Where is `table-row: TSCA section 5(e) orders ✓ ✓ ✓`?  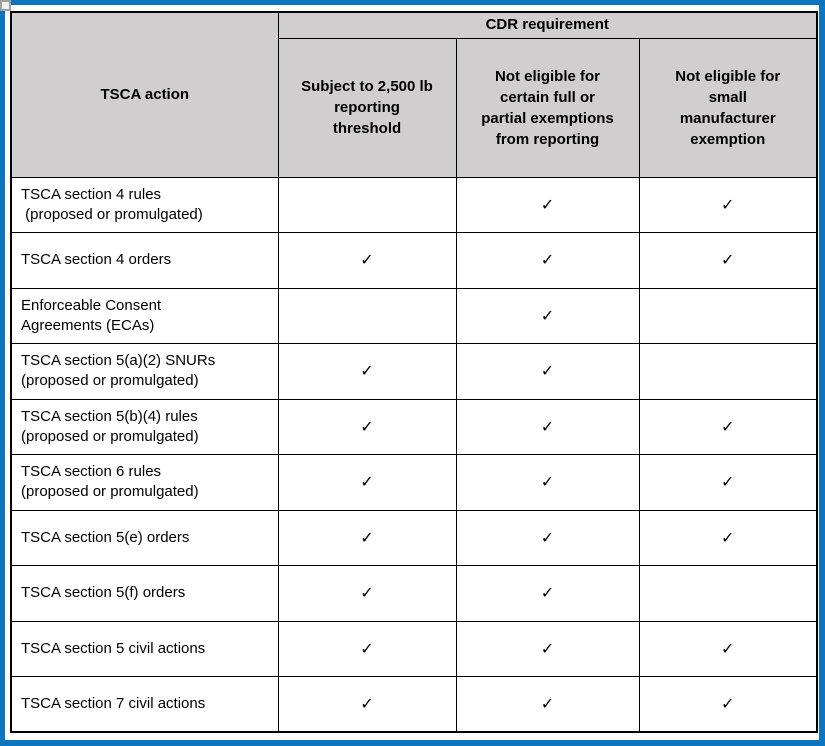
table-row: TSCA section 5(e) orders ✓ ✓ ✓ is located at coordinates (414, 537).